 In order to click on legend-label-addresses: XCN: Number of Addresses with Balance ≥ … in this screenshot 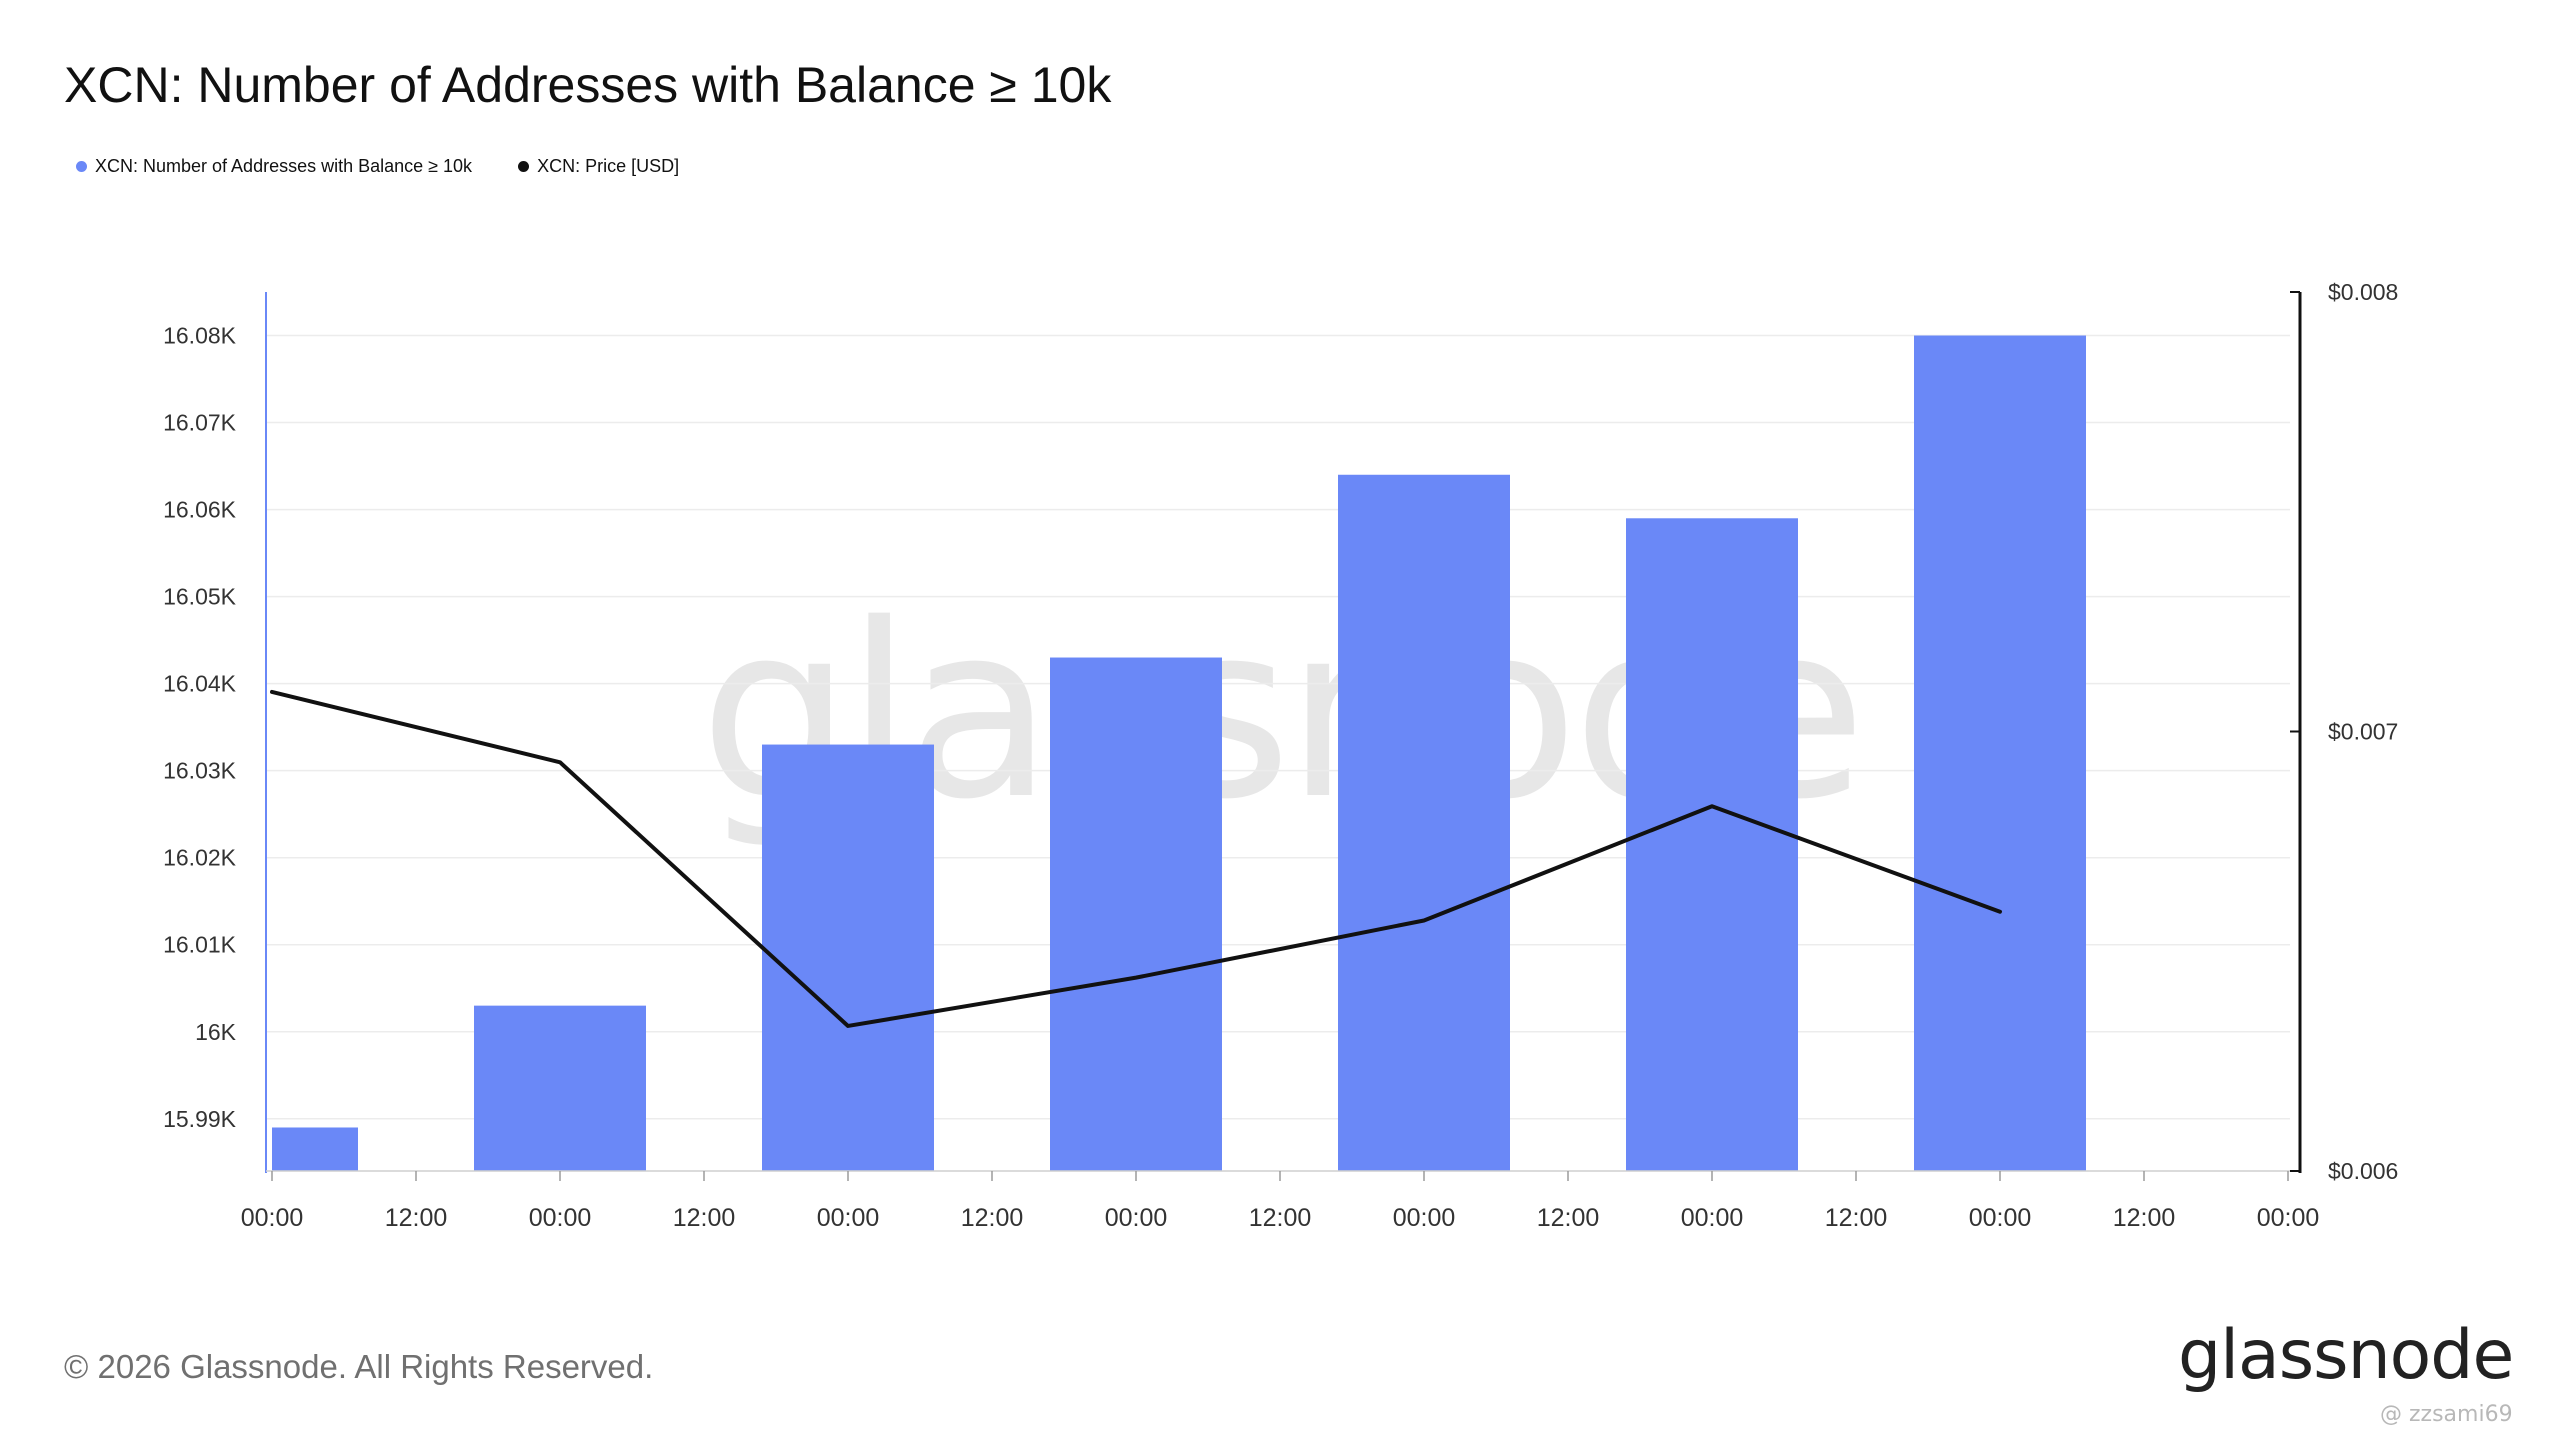, I will do `click(284, 166)`.